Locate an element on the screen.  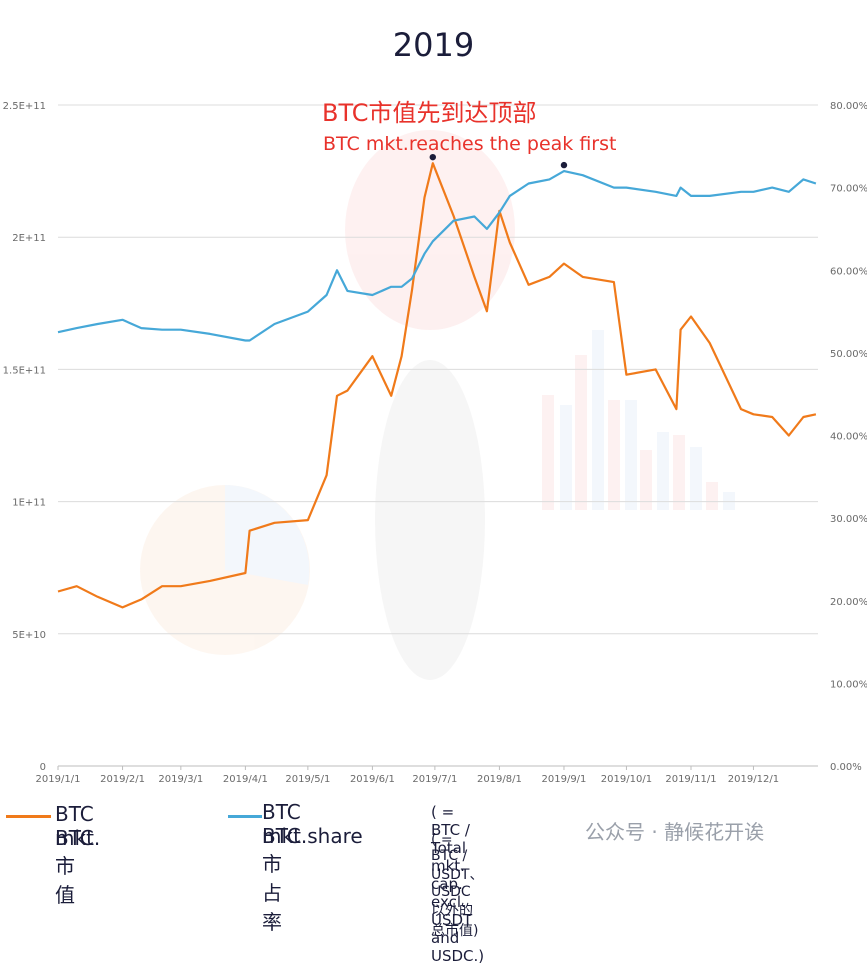
legend-share-note-cn: ( = BTC / USDT、USDC以外的总市值) is located at coordinates (457, 885).